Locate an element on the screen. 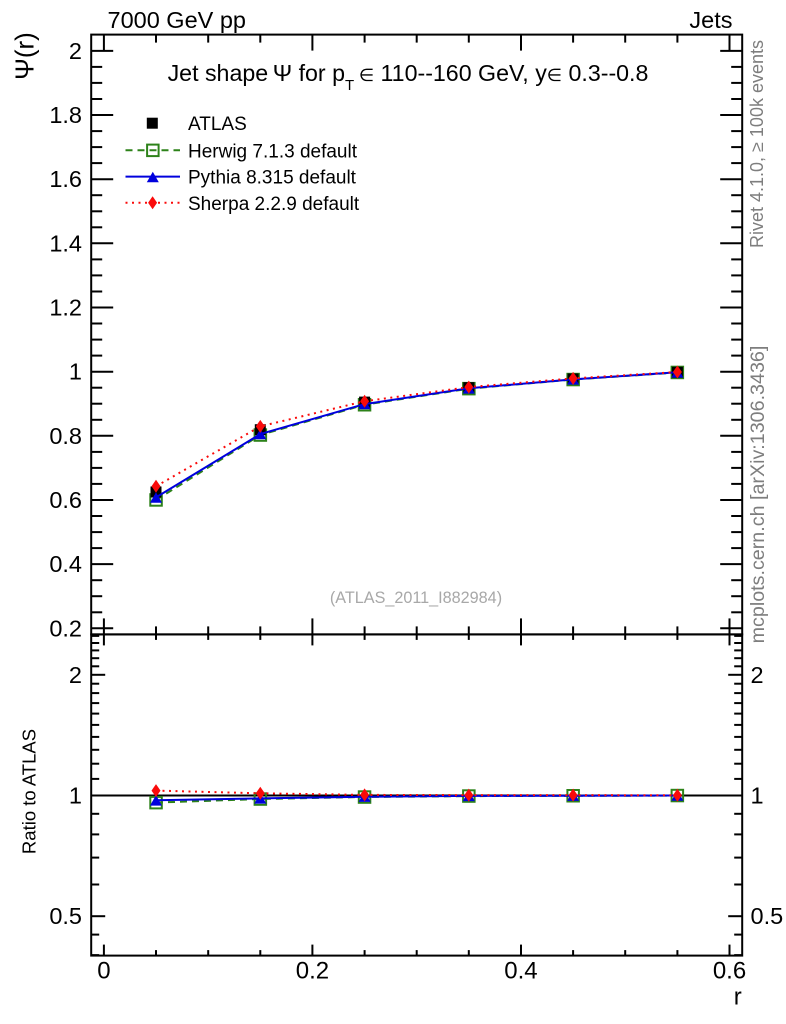 Image resolution: width=786 pixels, height=1024 pixels. svg-text: r is located at coordinates (738, 997).